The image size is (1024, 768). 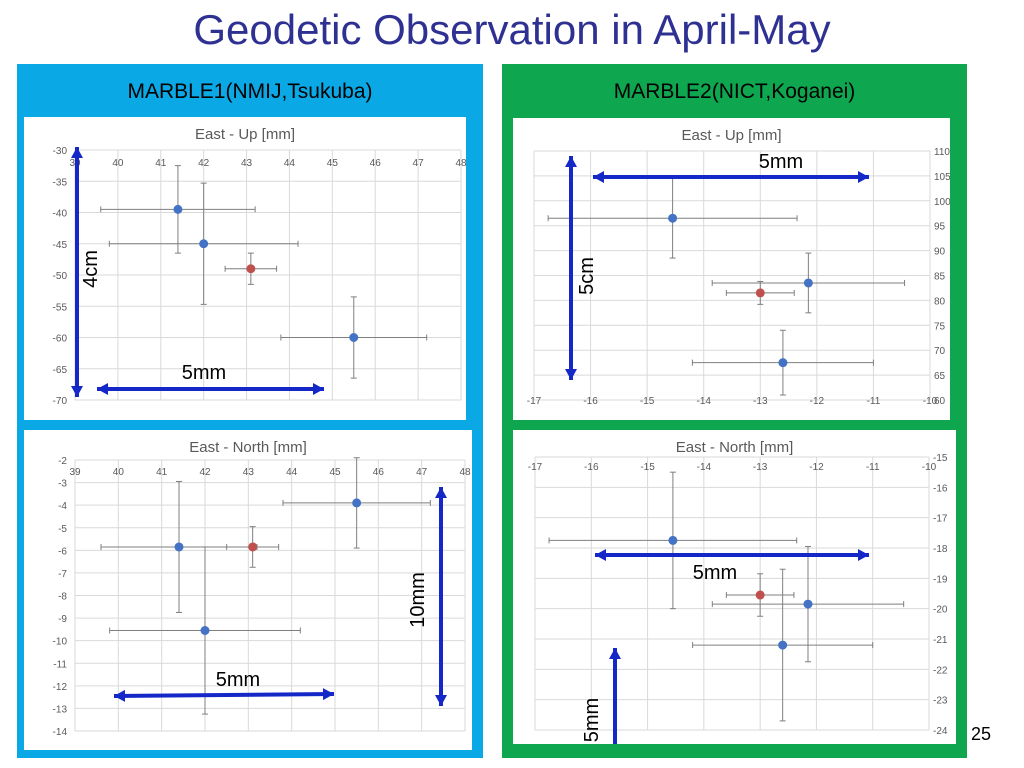 I want to click on x-tick-label: -13, so click(x=760, y=467).